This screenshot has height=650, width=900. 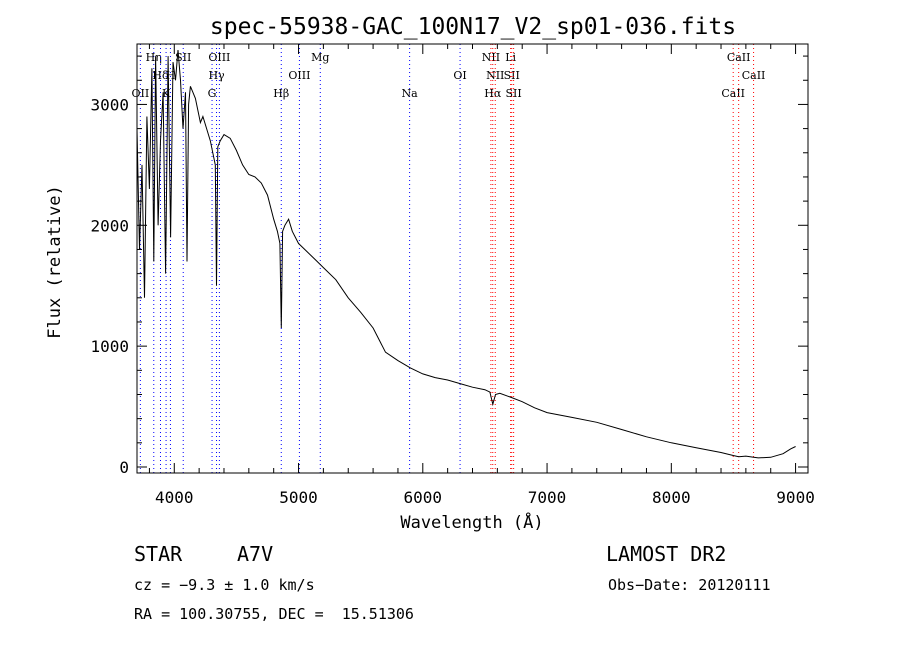 I want to click on x-tick-label: 8000, so click(x=671, y=497).